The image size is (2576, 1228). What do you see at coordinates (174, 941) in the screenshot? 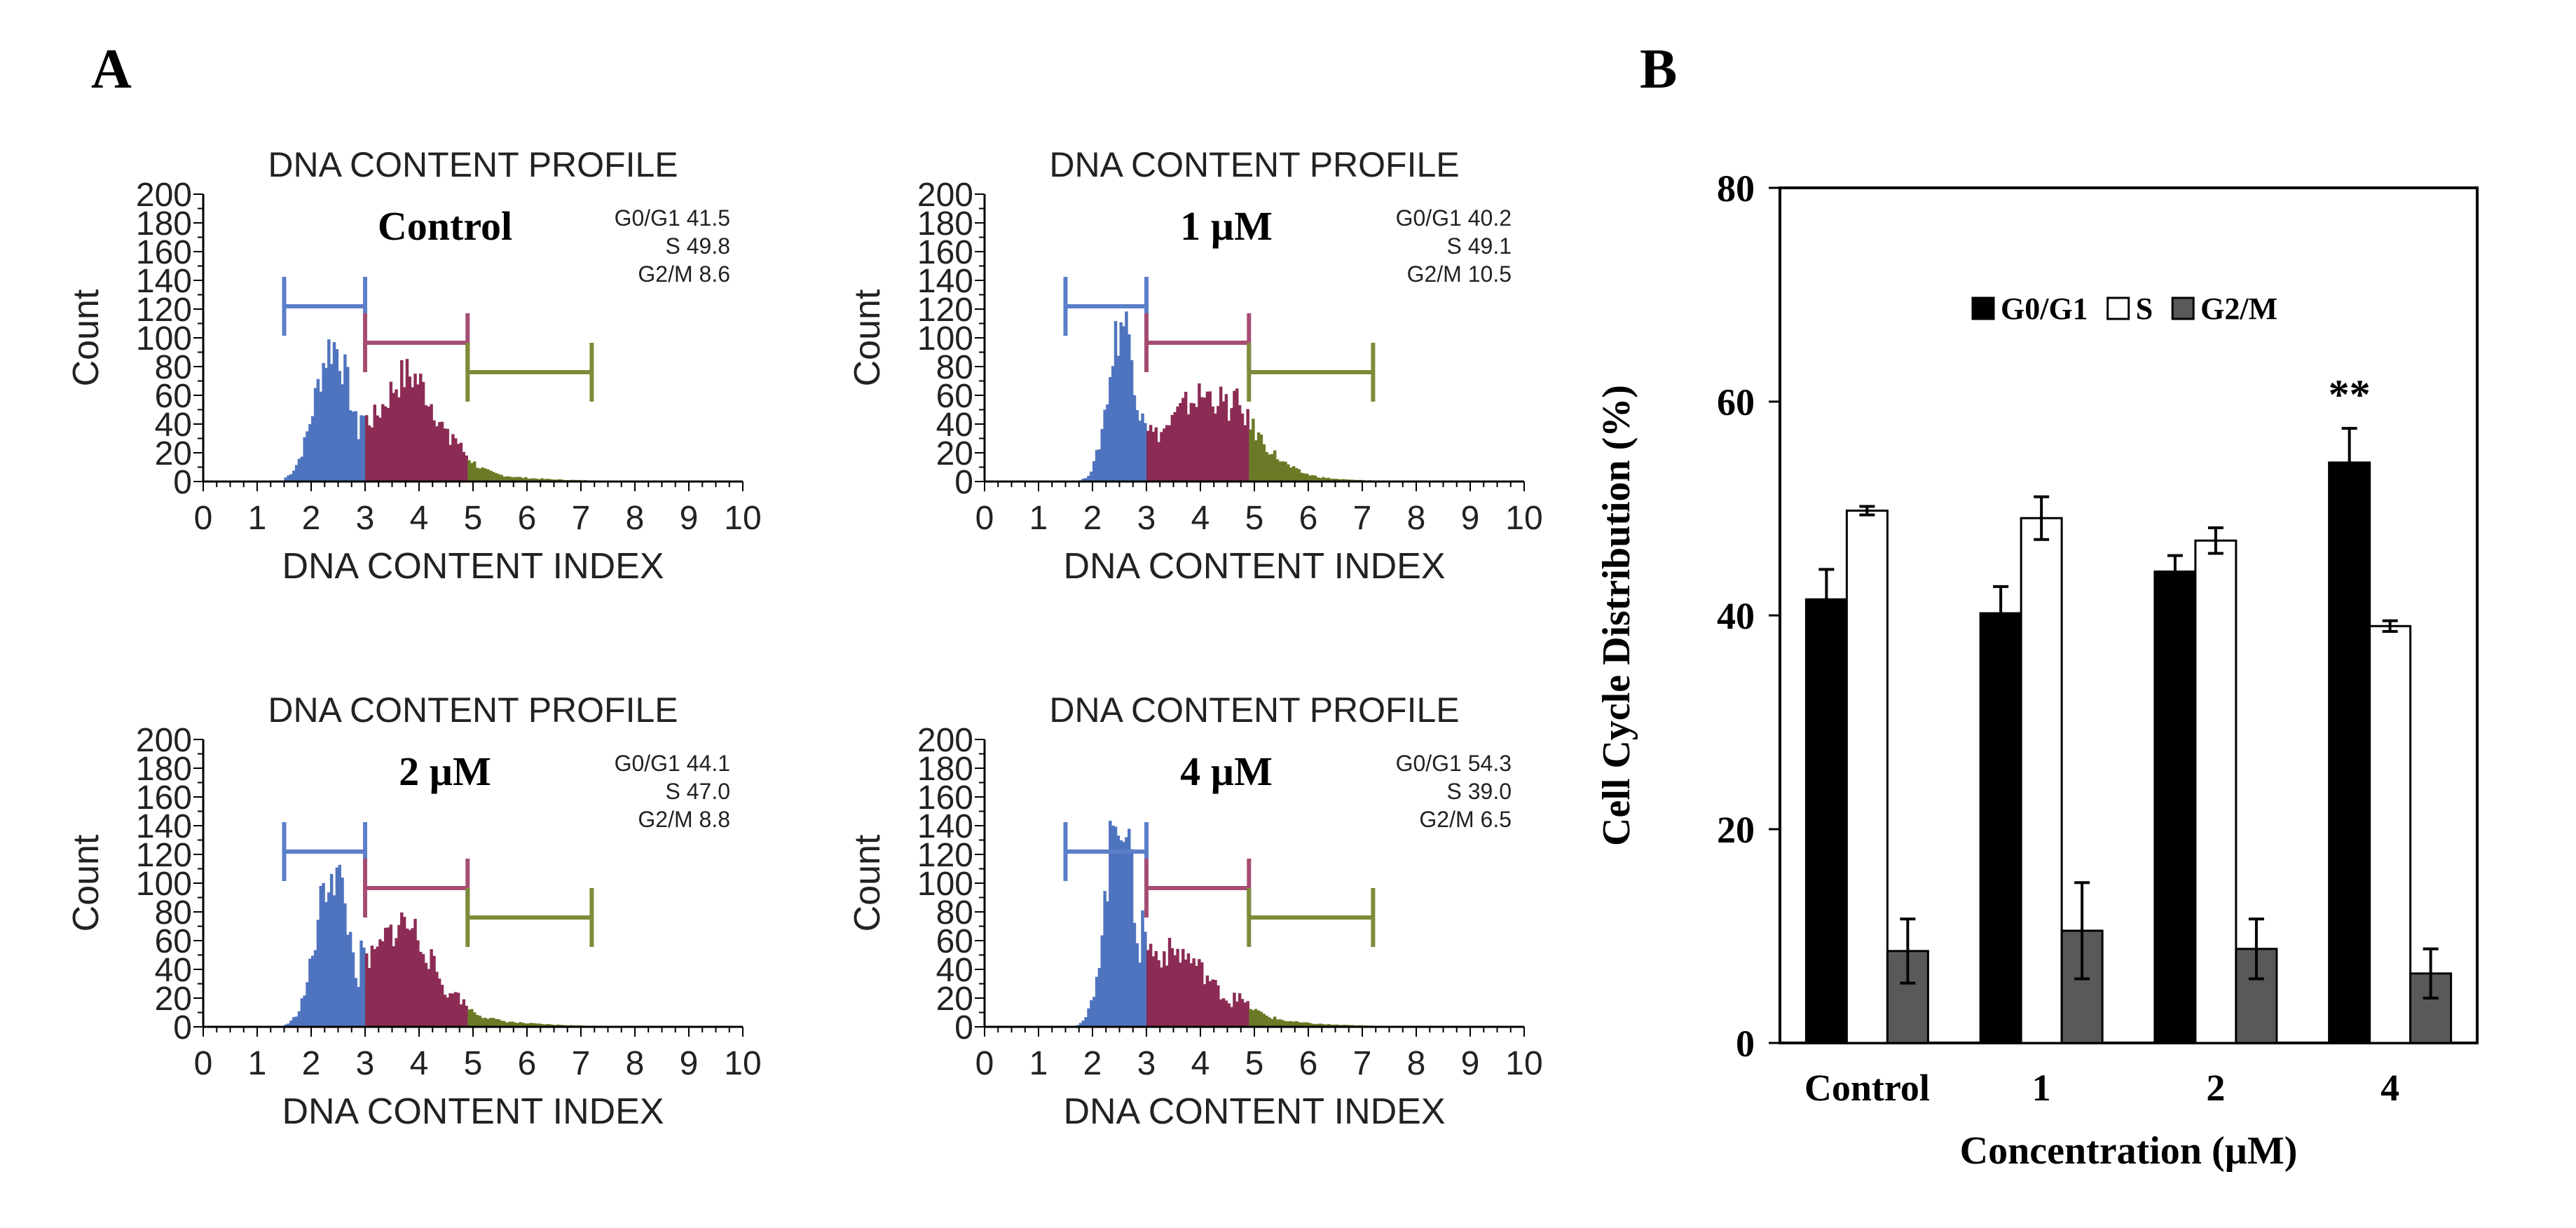
I see `y-tick-label: 60` at bounding box center [174, 941].